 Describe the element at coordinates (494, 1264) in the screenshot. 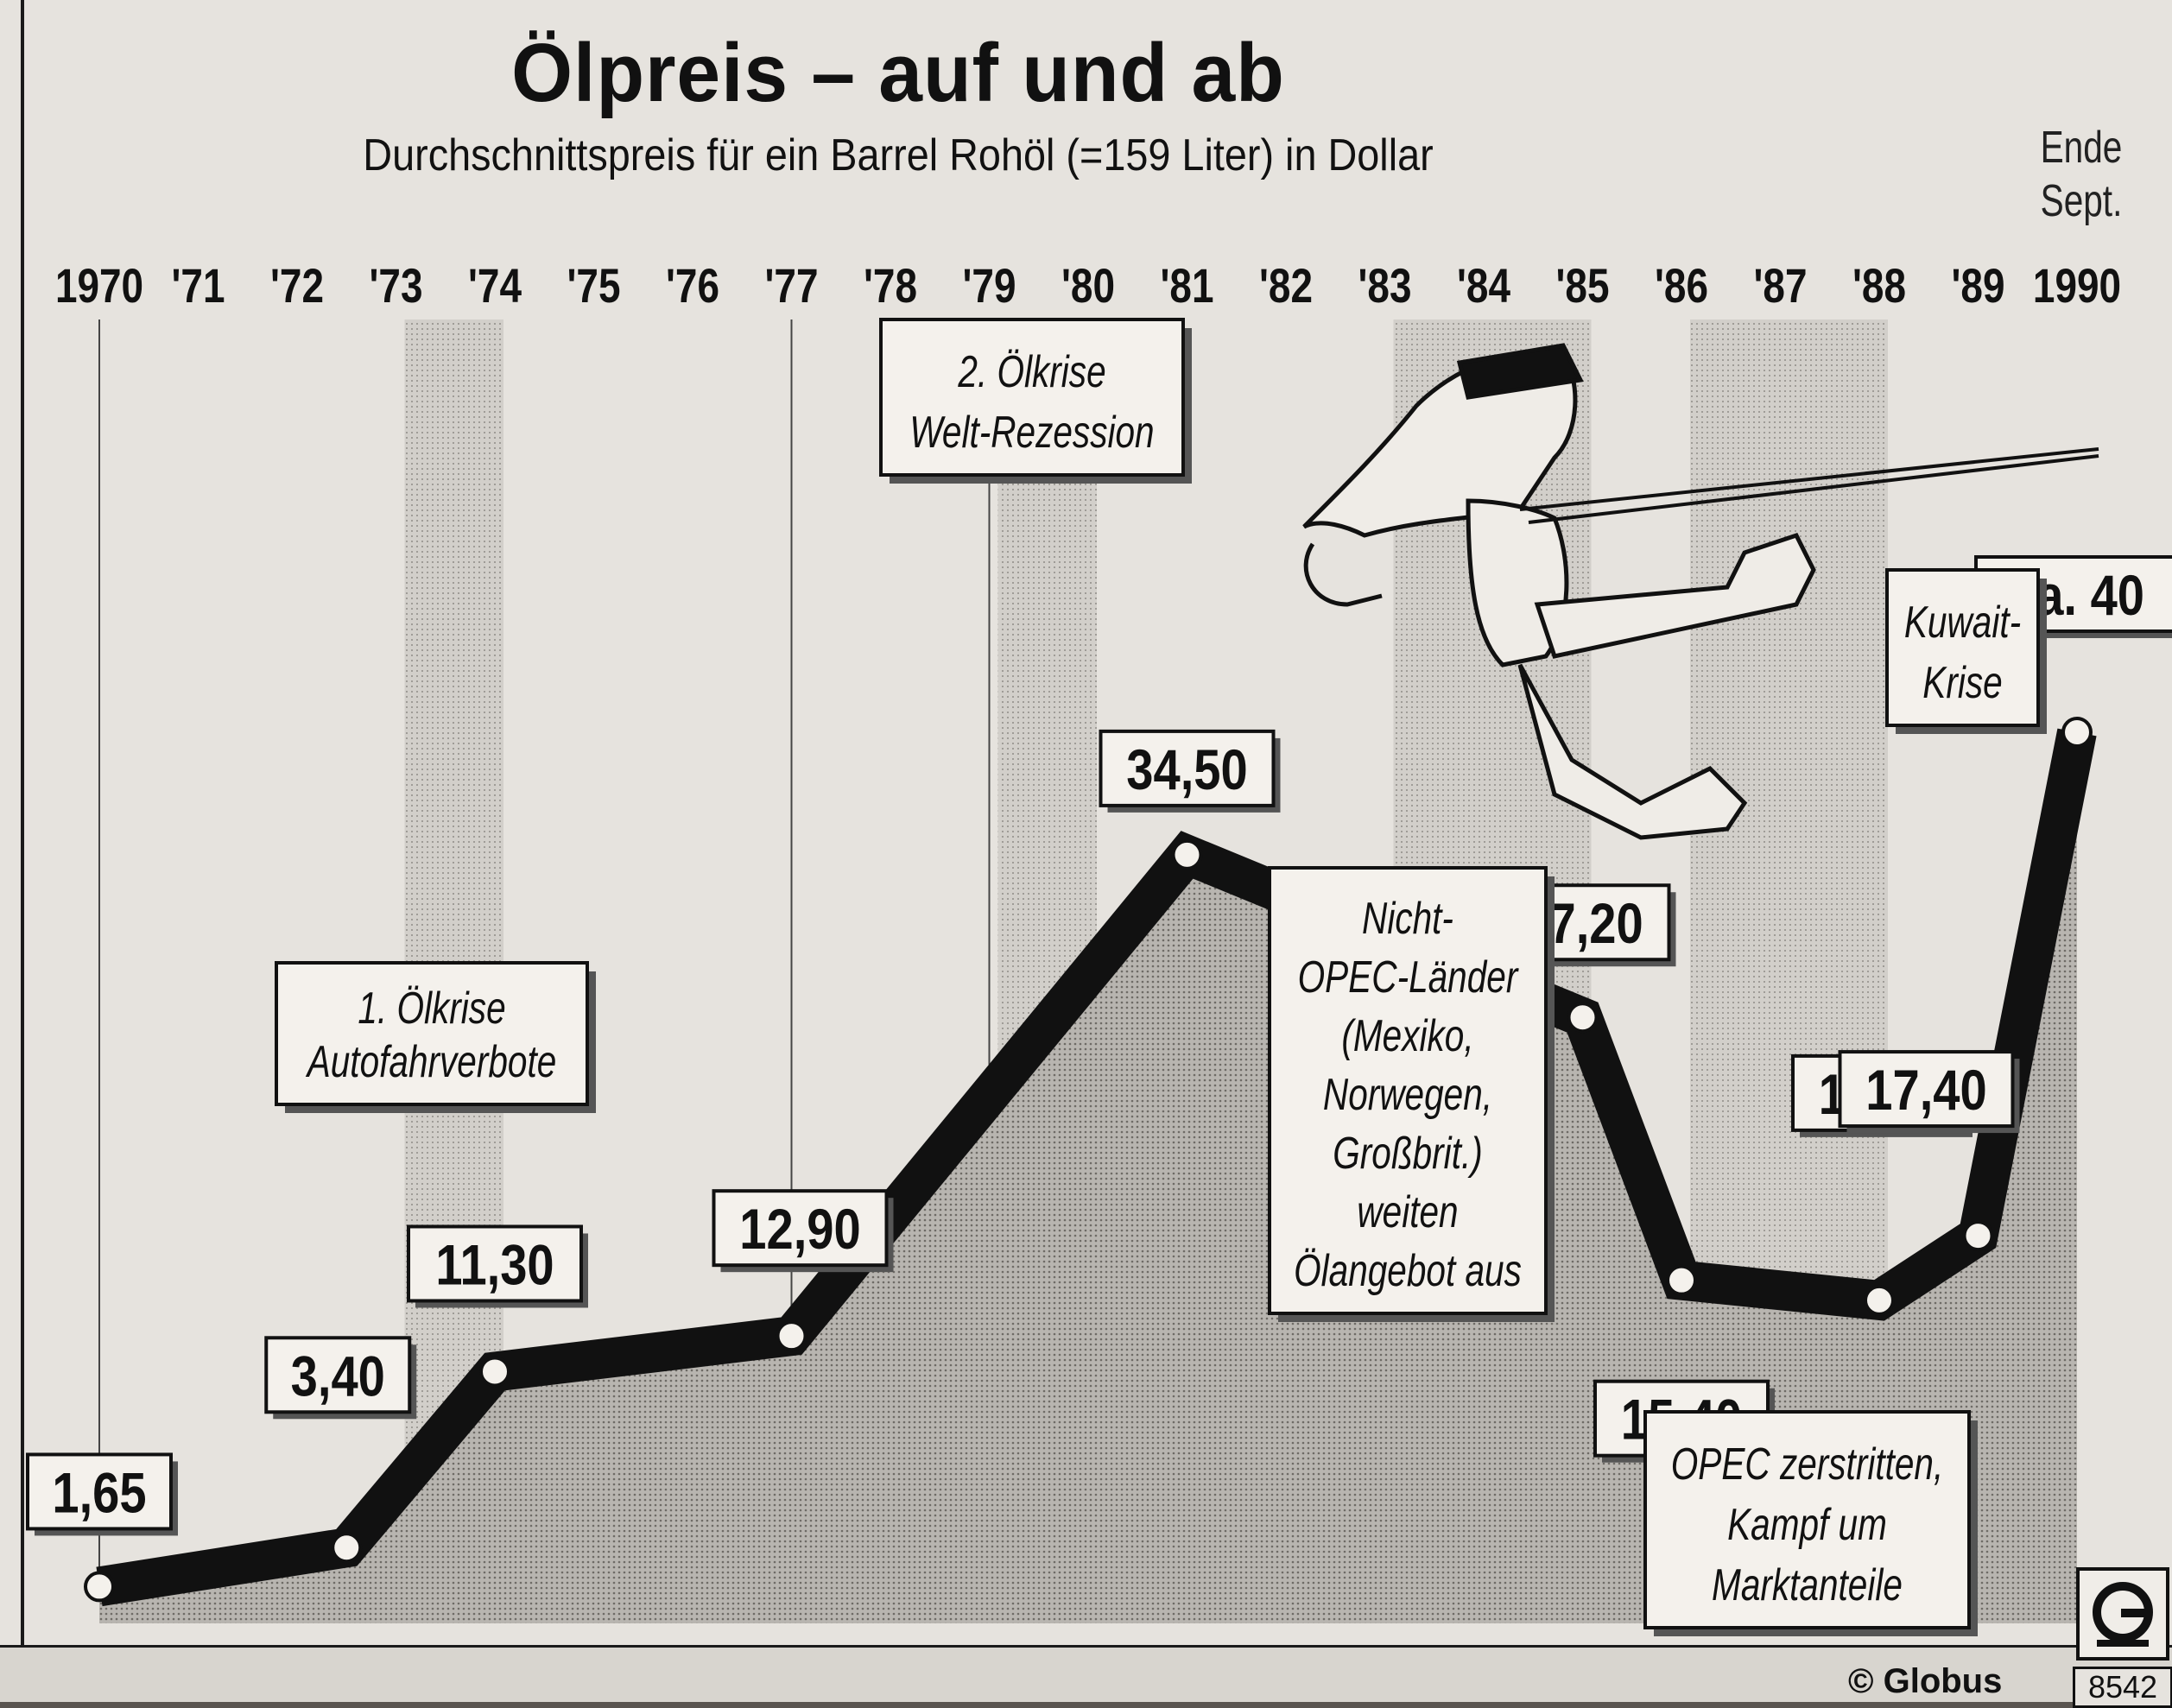

I see `svg-text: 11,30` at that location.